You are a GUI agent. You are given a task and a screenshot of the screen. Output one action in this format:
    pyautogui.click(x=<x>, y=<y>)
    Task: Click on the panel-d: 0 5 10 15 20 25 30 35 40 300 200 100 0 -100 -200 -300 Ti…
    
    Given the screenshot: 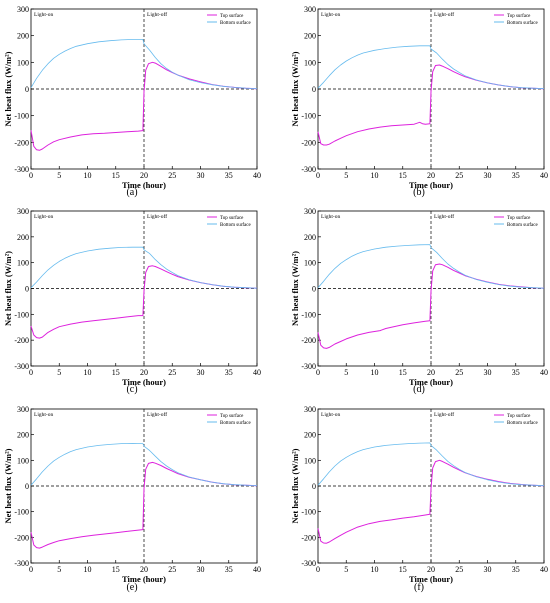 What is the action you would take?
    pyautogui.click(x=419, y=301)
    